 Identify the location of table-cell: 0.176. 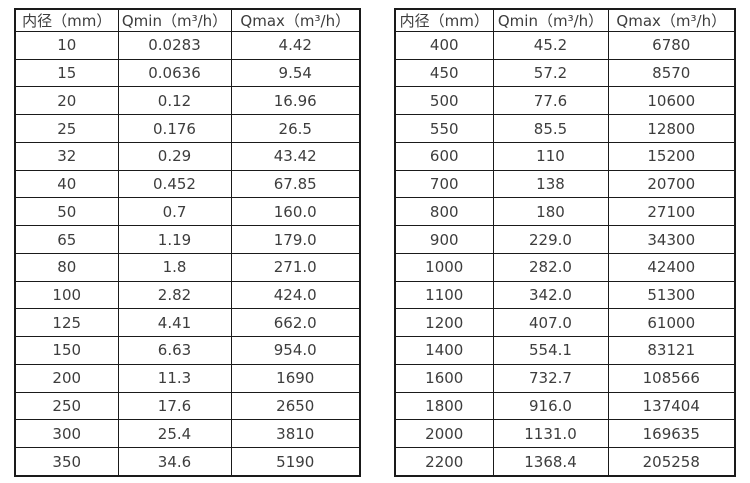
(174, 128).